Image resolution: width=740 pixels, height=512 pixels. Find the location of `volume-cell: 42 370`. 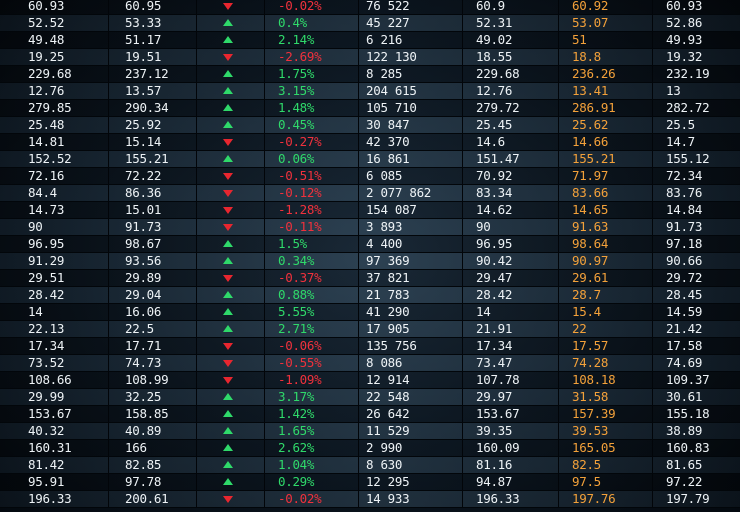

volume-cell: 42 370 is located at coordinates (388, 141).